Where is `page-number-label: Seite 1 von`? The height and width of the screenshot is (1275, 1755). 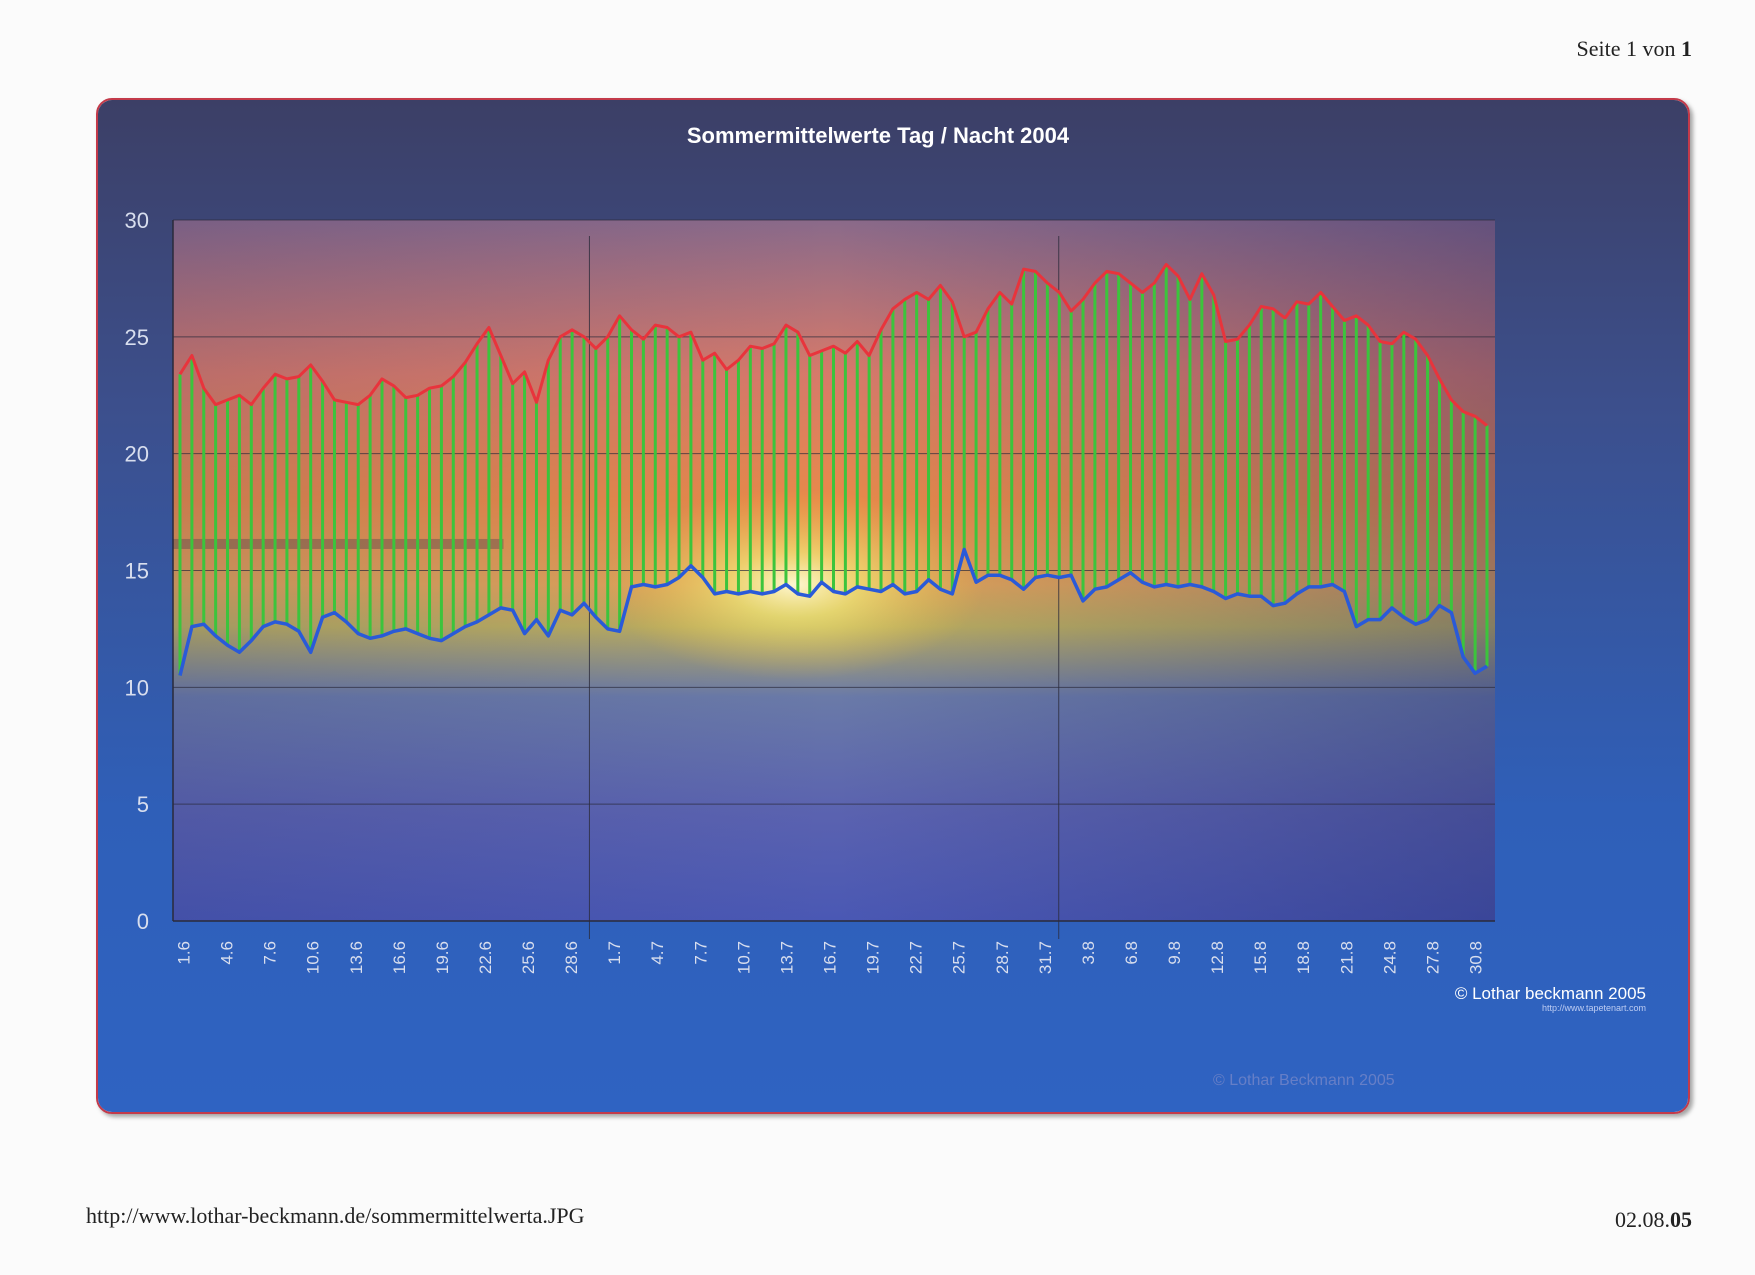 page-number-label: Seite 1 von is located at coordinates (1626, 48).